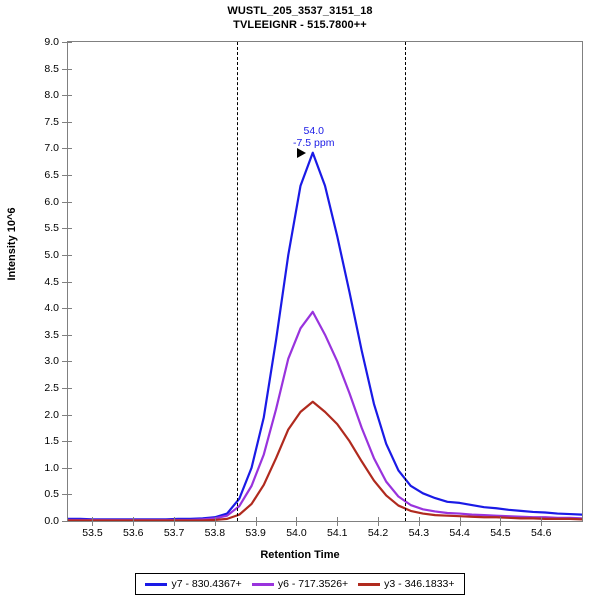 The image size is (600, 600). Describe the element at coordinates (51, 467) in the screenshot. I see `y-tick-label: 1.0` at that location.